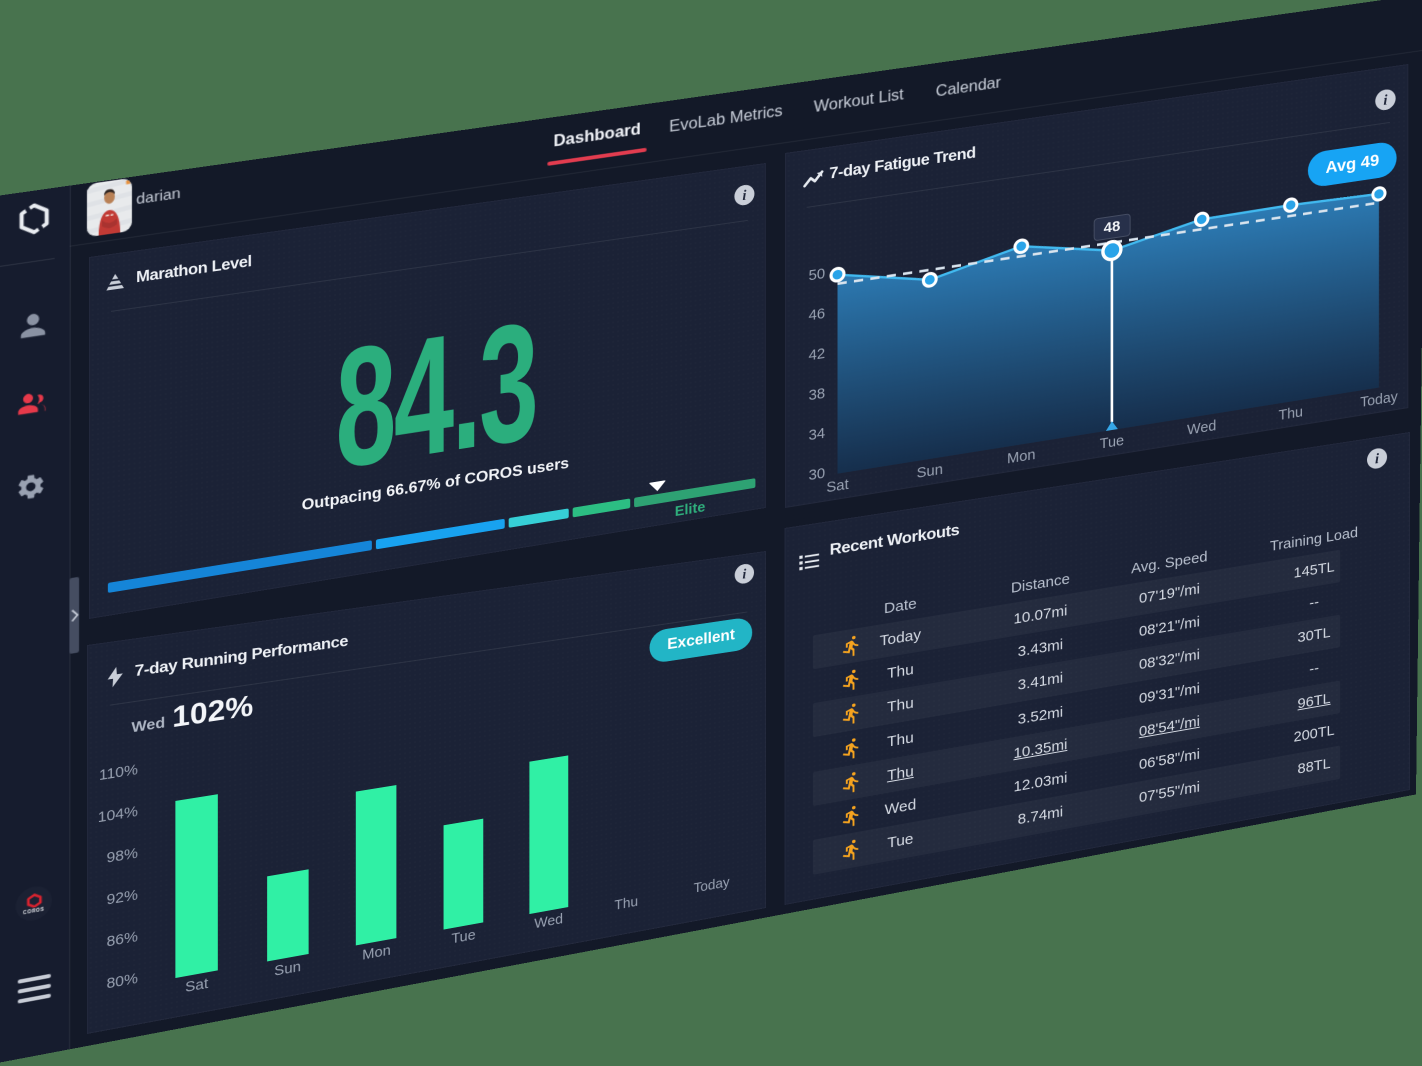 This screenshot has width=1422, height=1066. I want to click on y-tick: 92%, so click(113, 899).